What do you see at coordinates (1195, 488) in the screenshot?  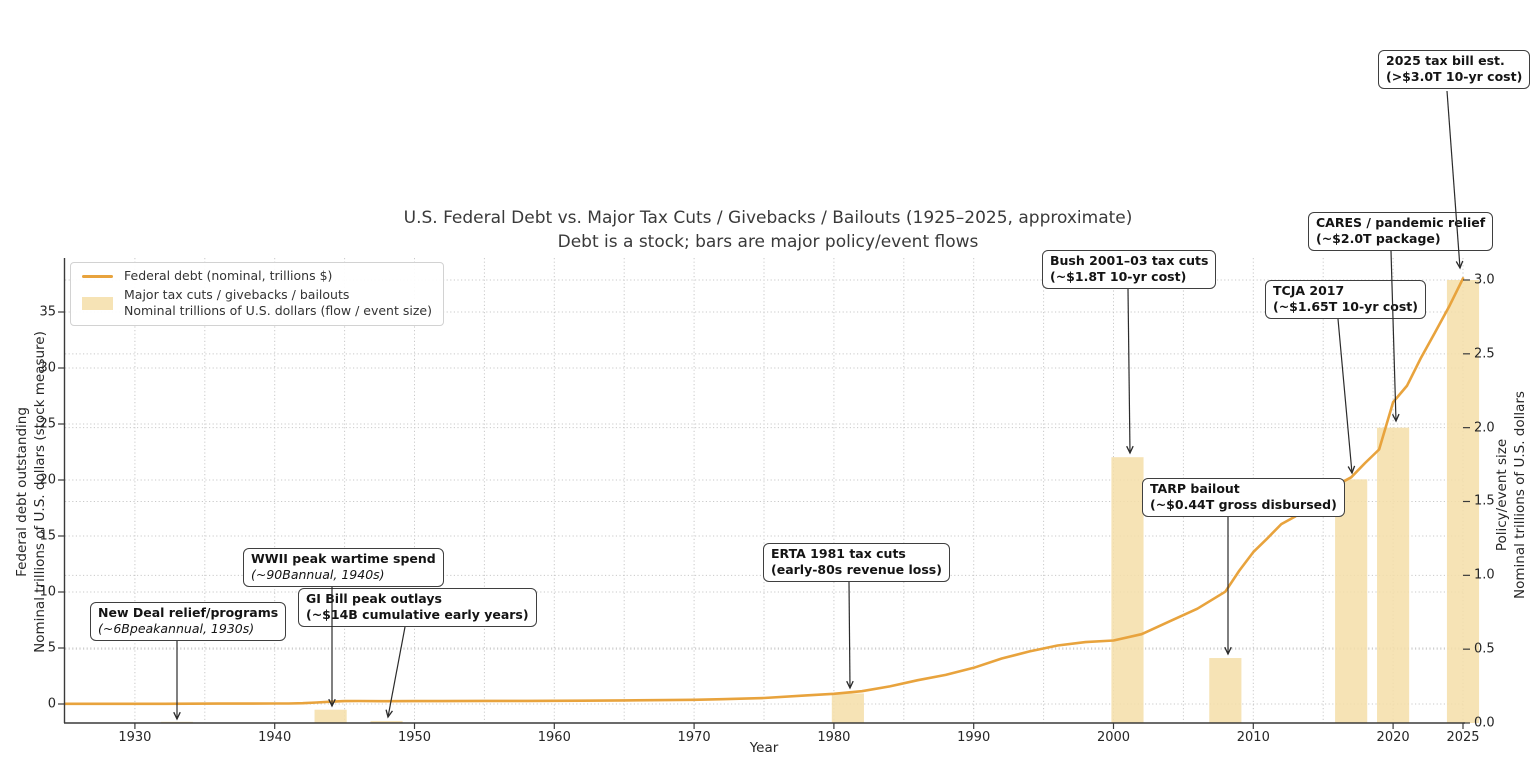 I see `annotation-title: TARP bailout` at bounding box center [1195, 488].